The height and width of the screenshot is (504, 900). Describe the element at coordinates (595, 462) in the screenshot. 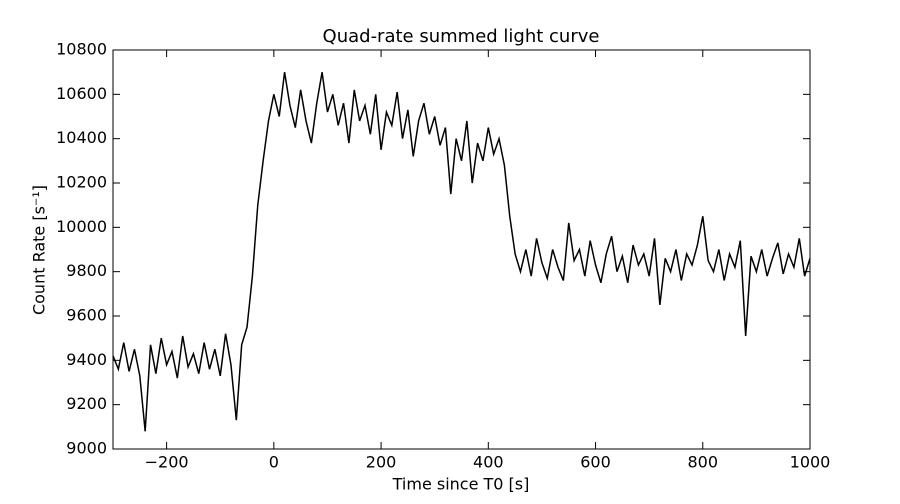

I see `x-tick-label: 600` at that location.